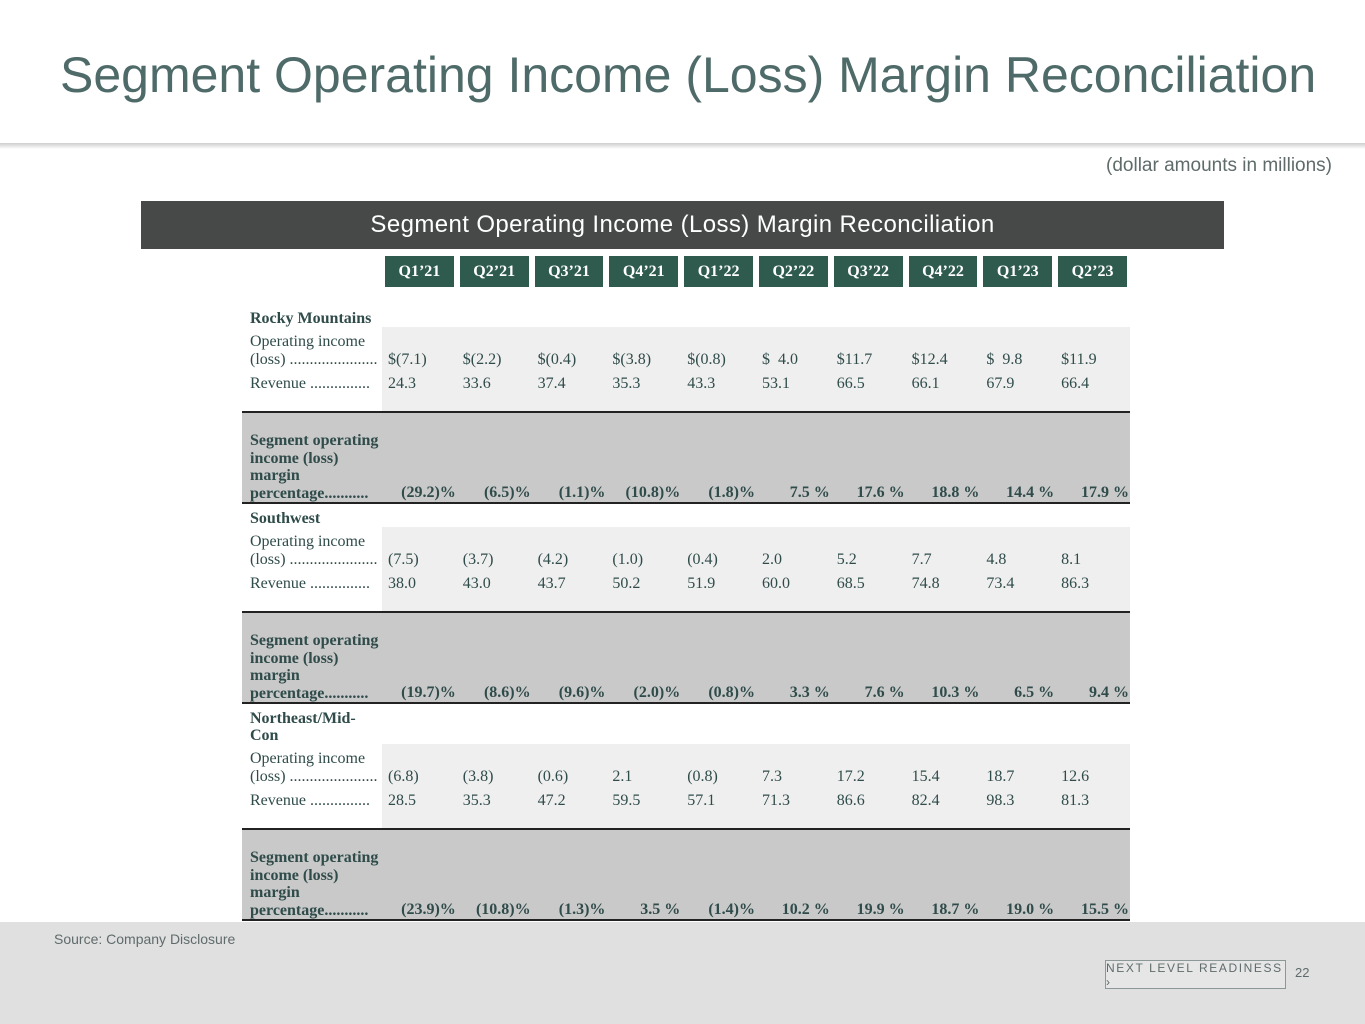 Image resolution: width=1365 pixels, height=1024 pixels. What do you see at coordinates (868, 348) in the screenshot?
I see `operating-income-value: $11.7` at bounding box center [868, 348].